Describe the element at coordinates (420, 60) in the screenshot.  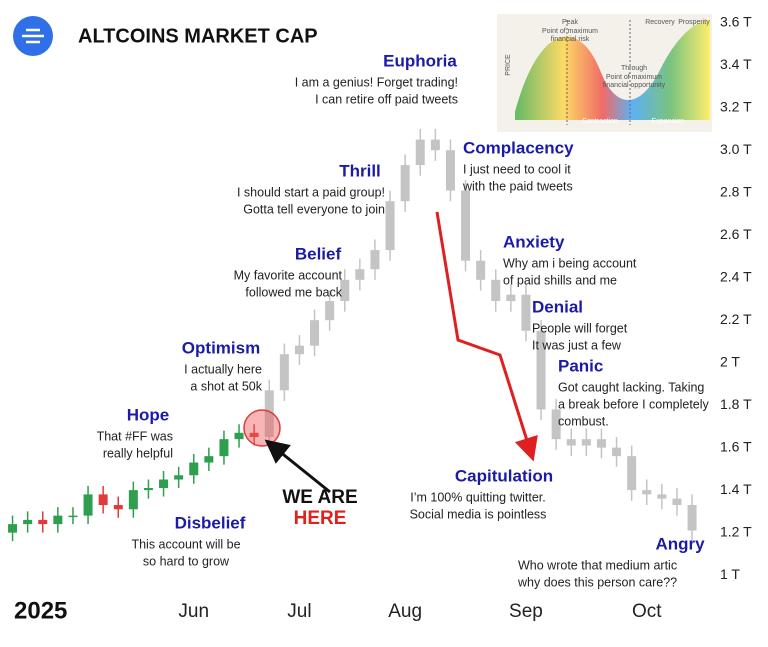
I see `stage-title: Euphoria` at that location.